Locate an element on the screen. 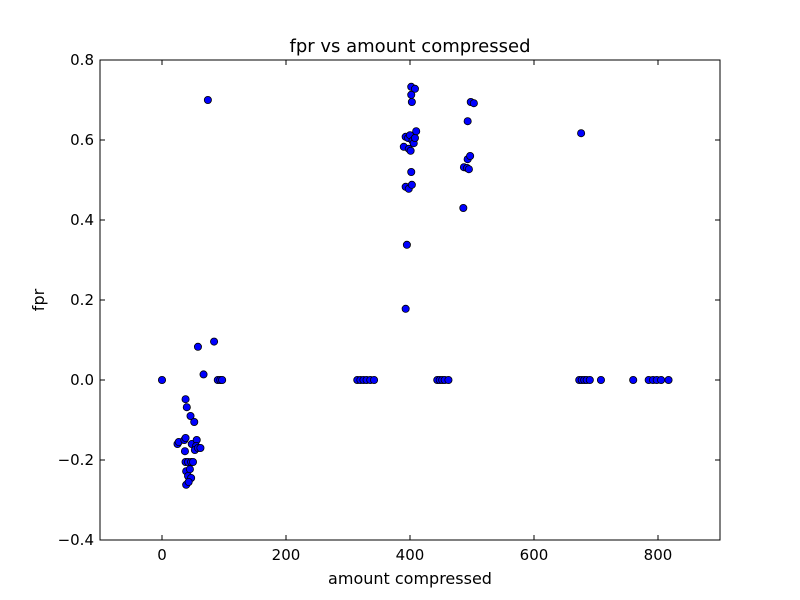 Image resolution: width=800 pixels, height=600 pixels. y-tick-label: 0.8 is located at coordinates (82, 60).